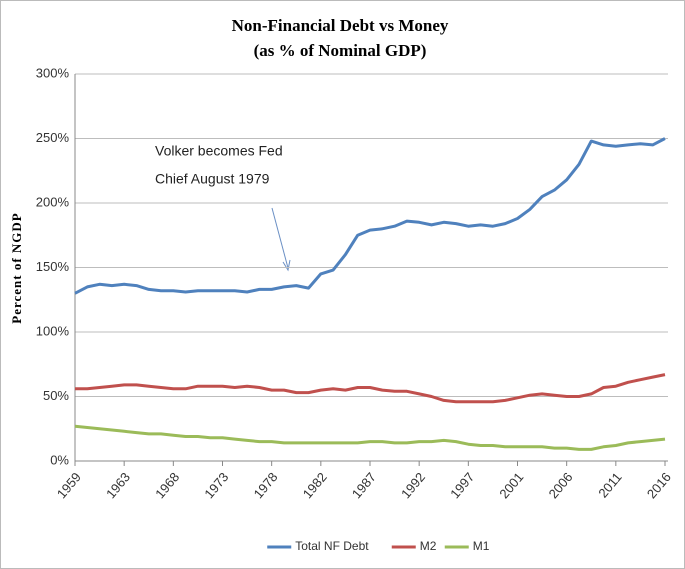  Describe the element at coordinates (428, 546) in the screenshot. I see `legend-label: M2` at that location.